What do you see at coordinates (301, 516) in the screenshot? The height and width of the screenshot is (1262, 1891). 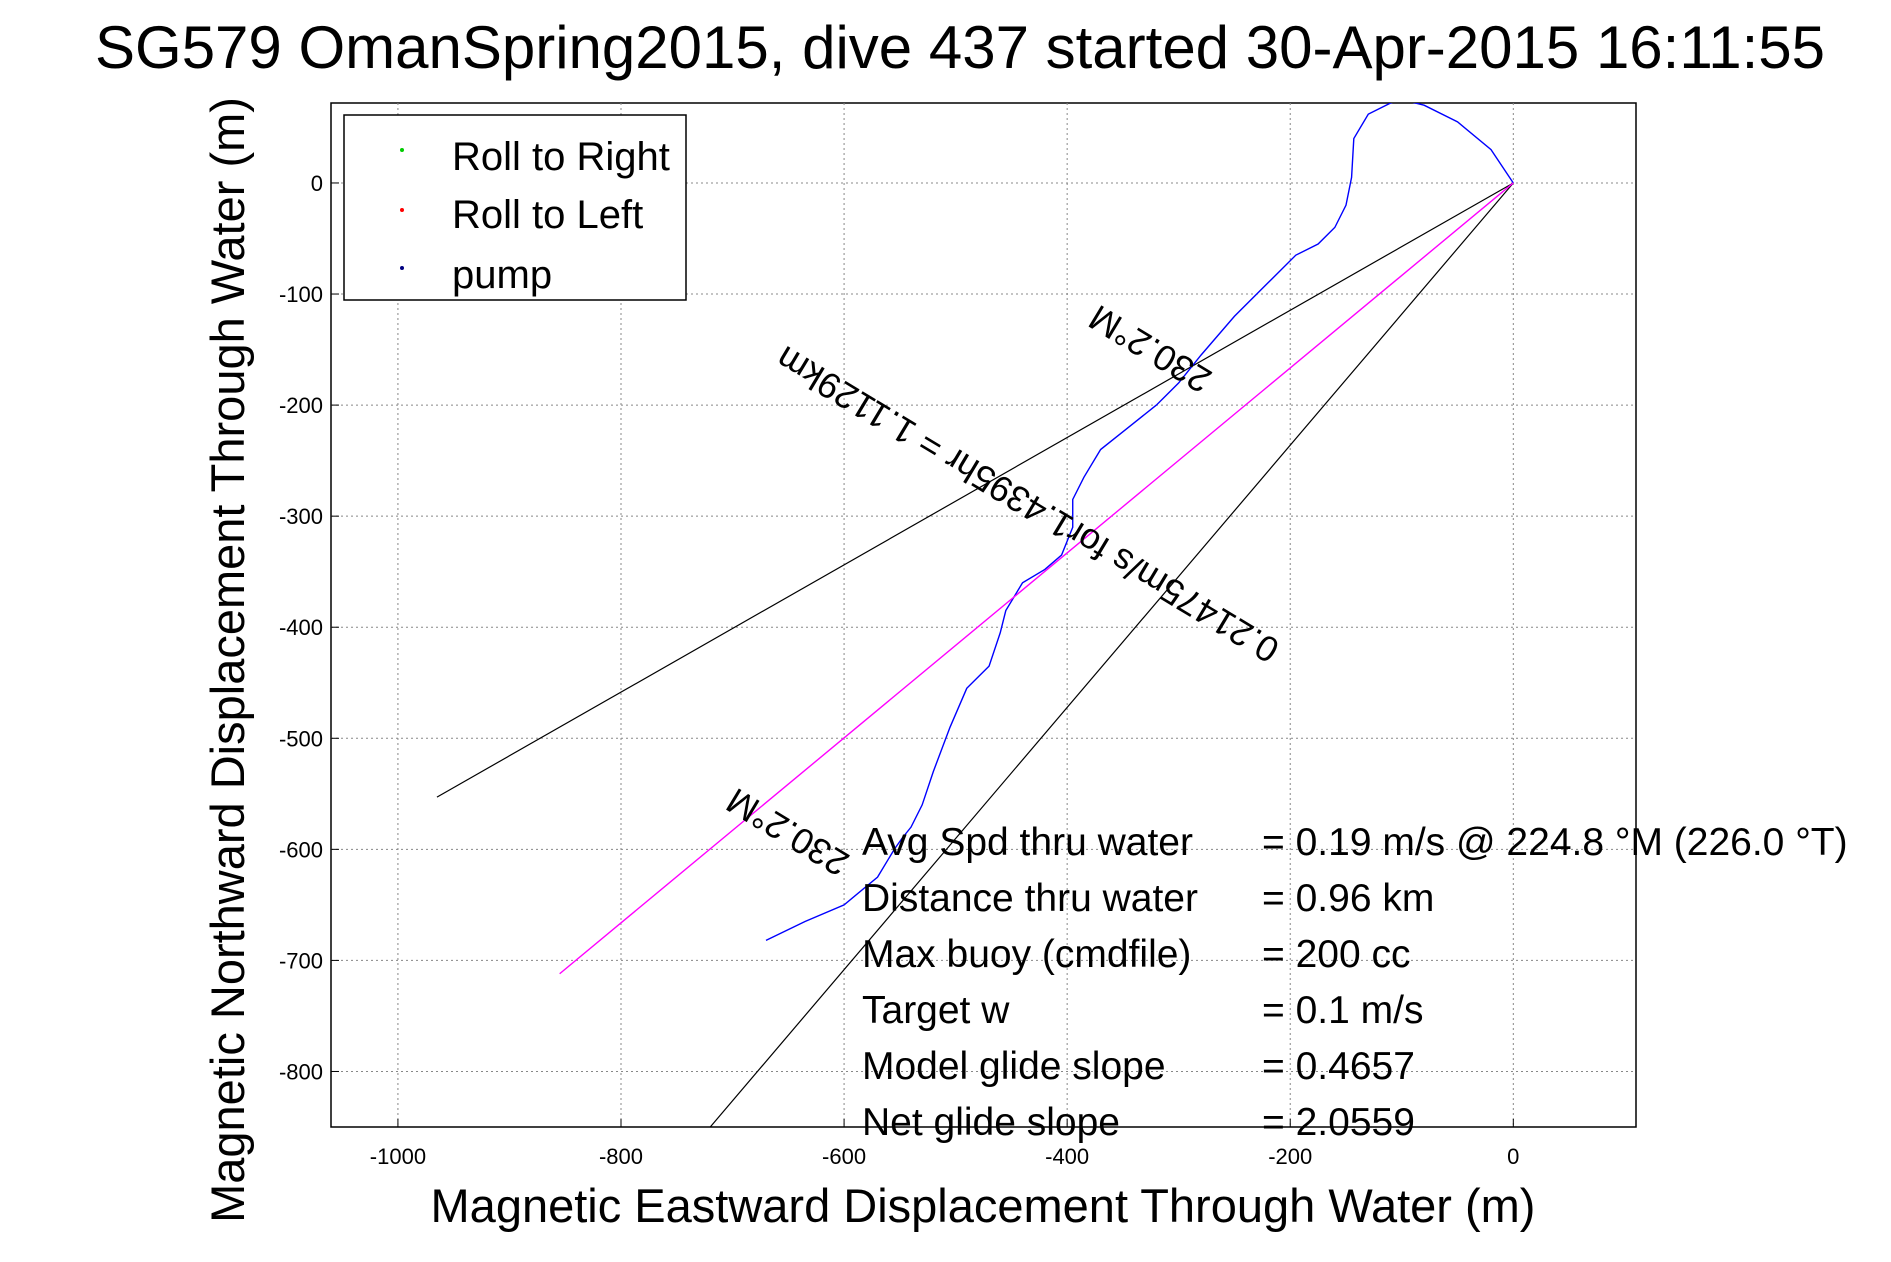 I see `y-tick-label: -300` at bounding box center [301, 516].